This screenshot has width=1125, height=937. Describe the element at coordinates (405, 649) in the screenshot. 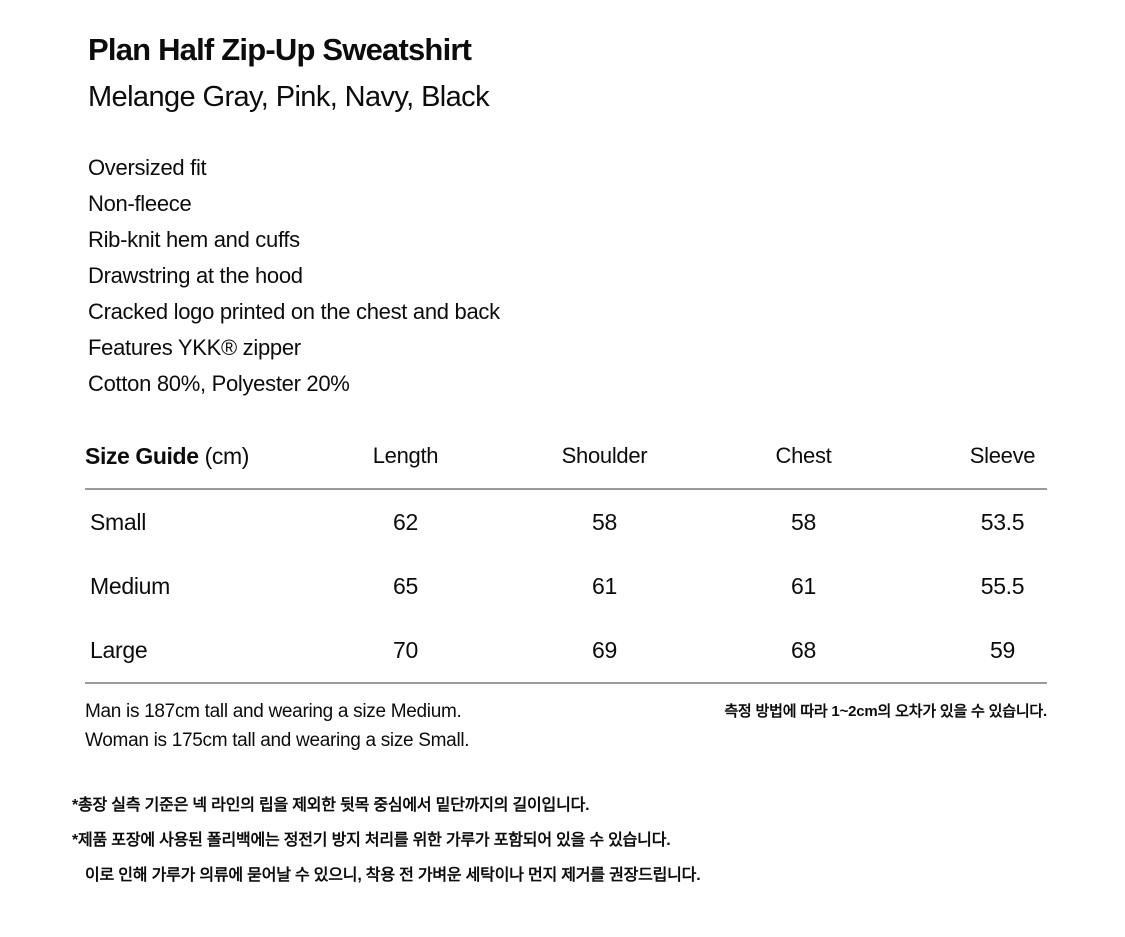

I see `value-length: 70` at that location.